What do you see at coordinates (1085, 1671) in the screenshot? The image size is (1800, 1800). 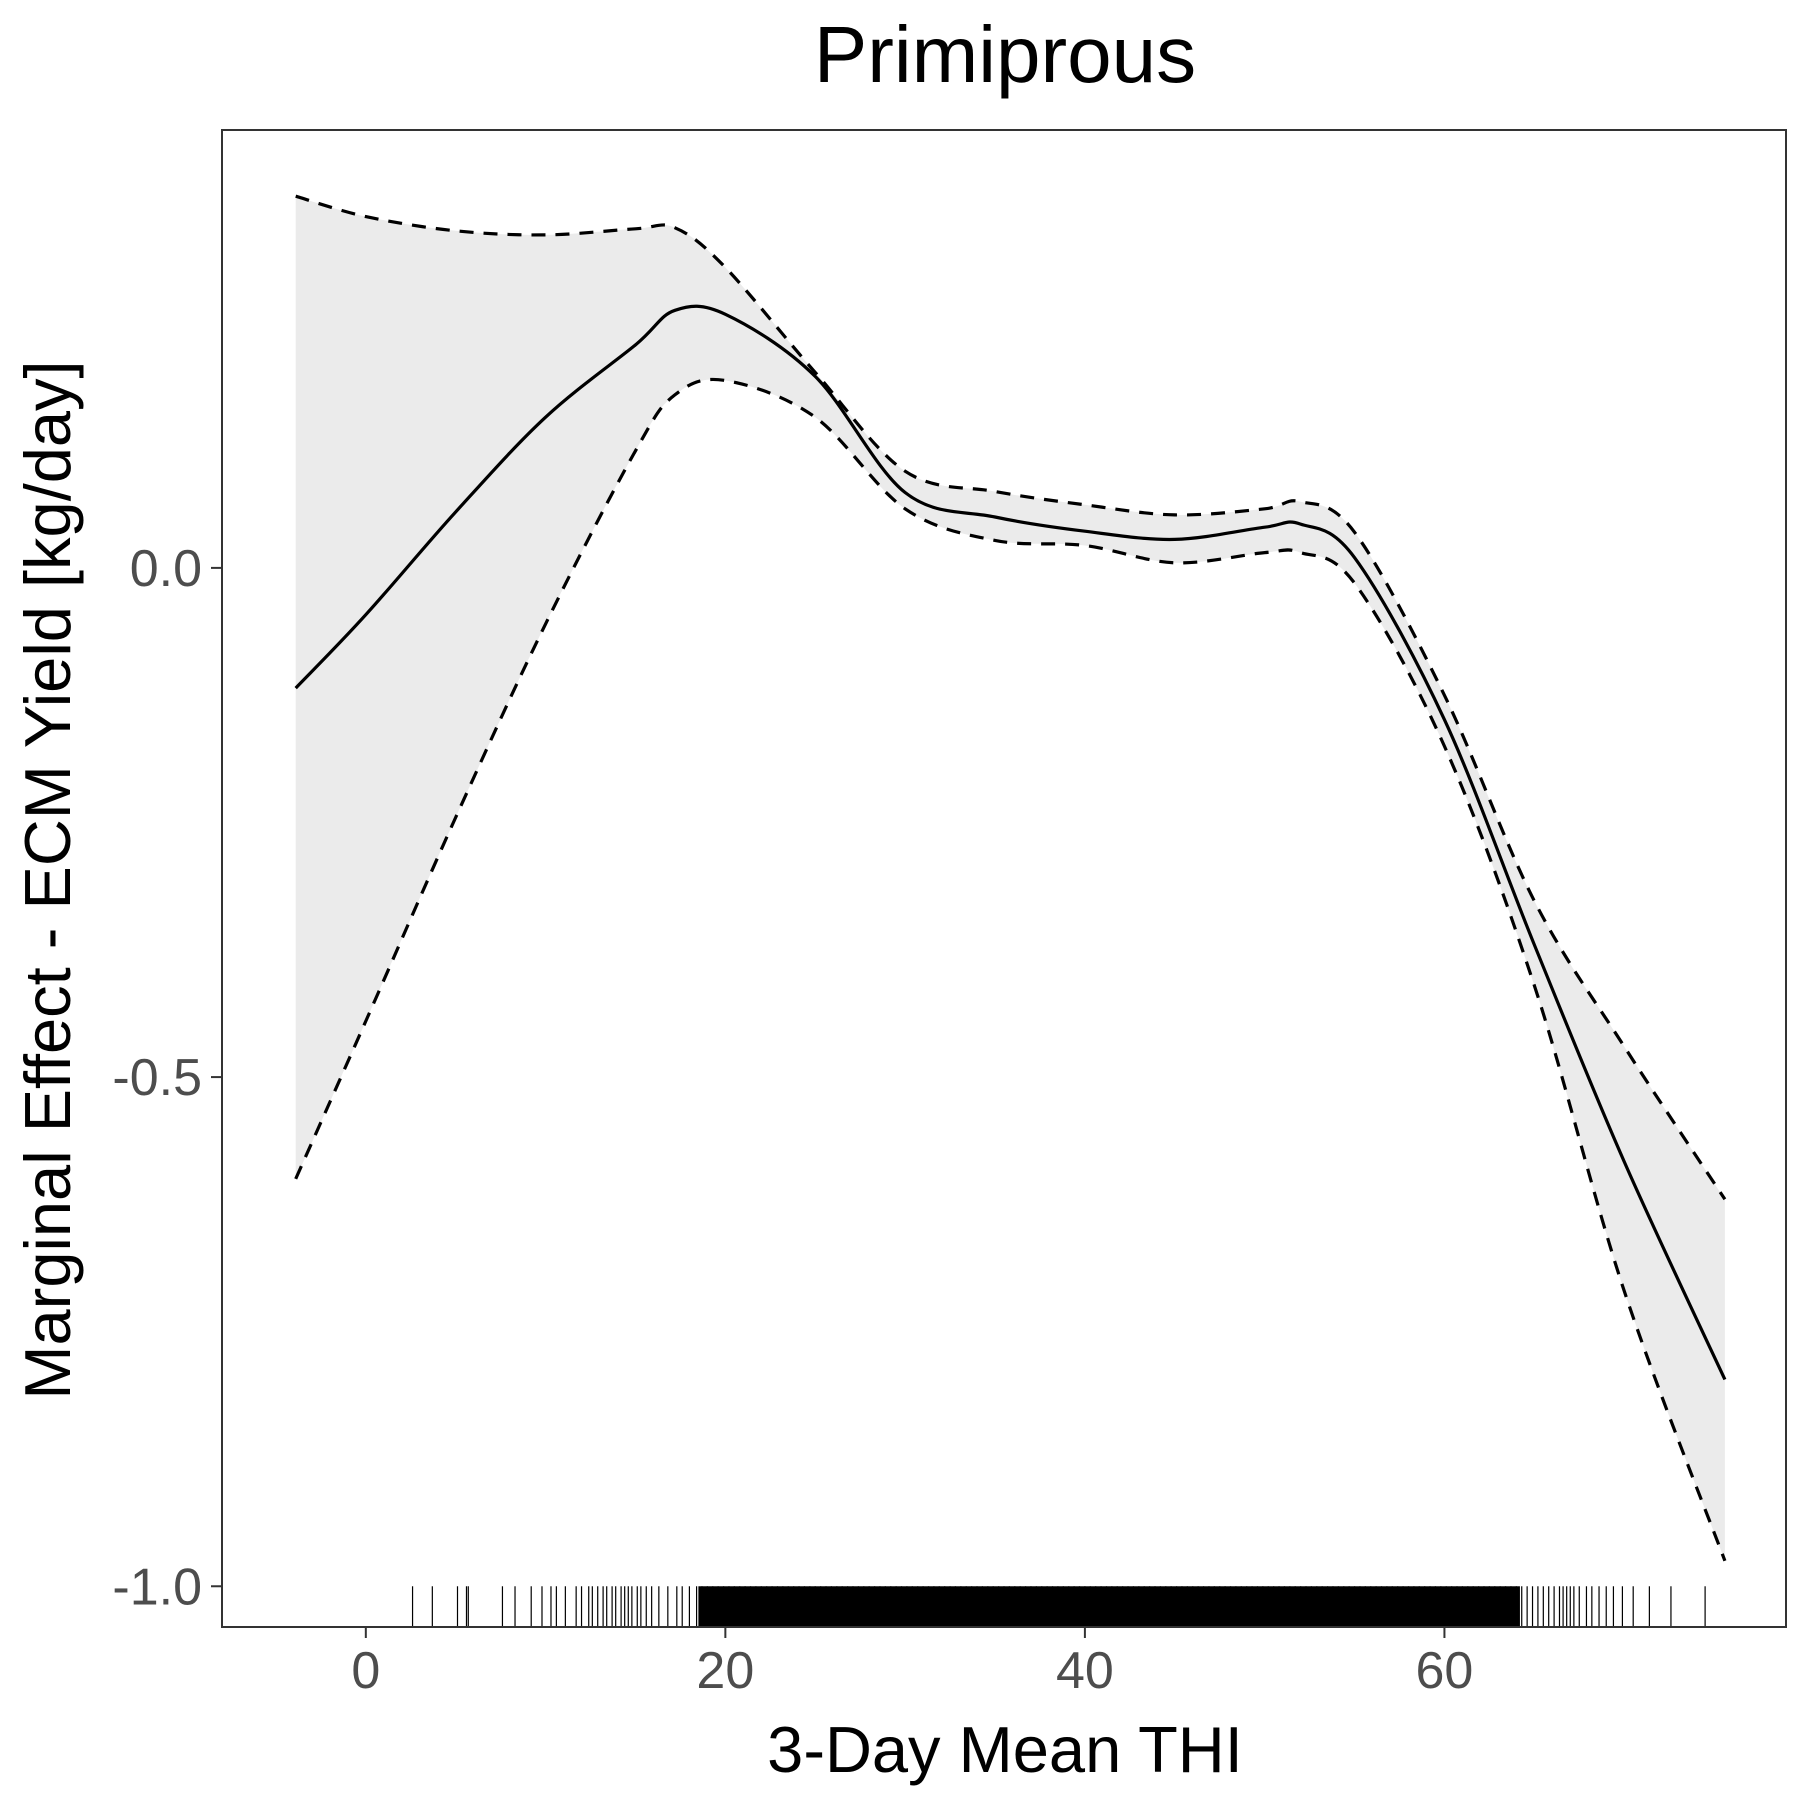 I see `x-tick-label: 40` at bounding box center [1085, 1671].